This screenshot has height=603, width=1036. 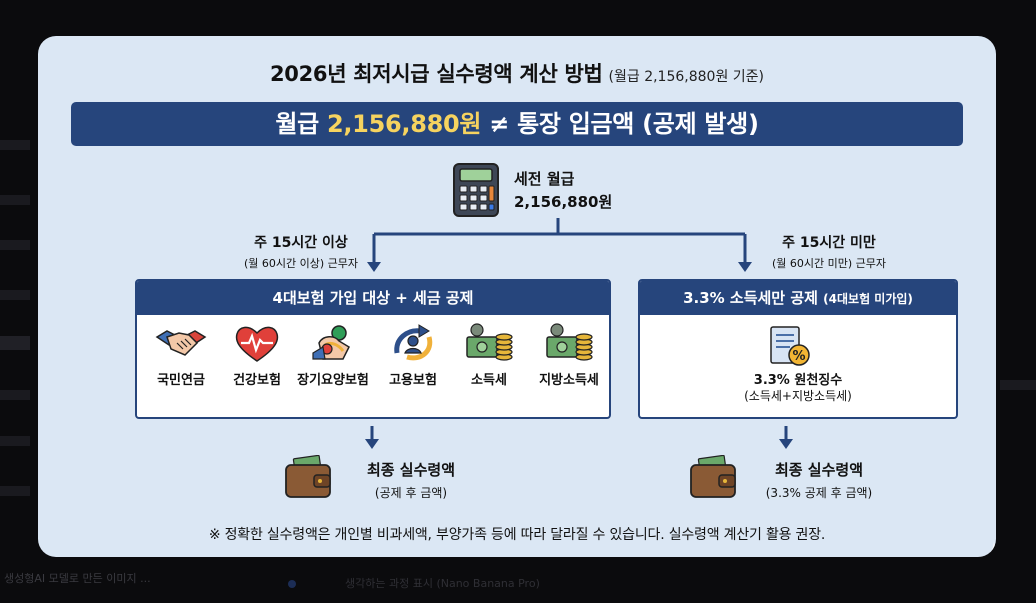 I want to click on title: 2026년 최저시급 실수령액 계산 방법 (월급 2,156,880원 기준), so click(x=517, y=73).